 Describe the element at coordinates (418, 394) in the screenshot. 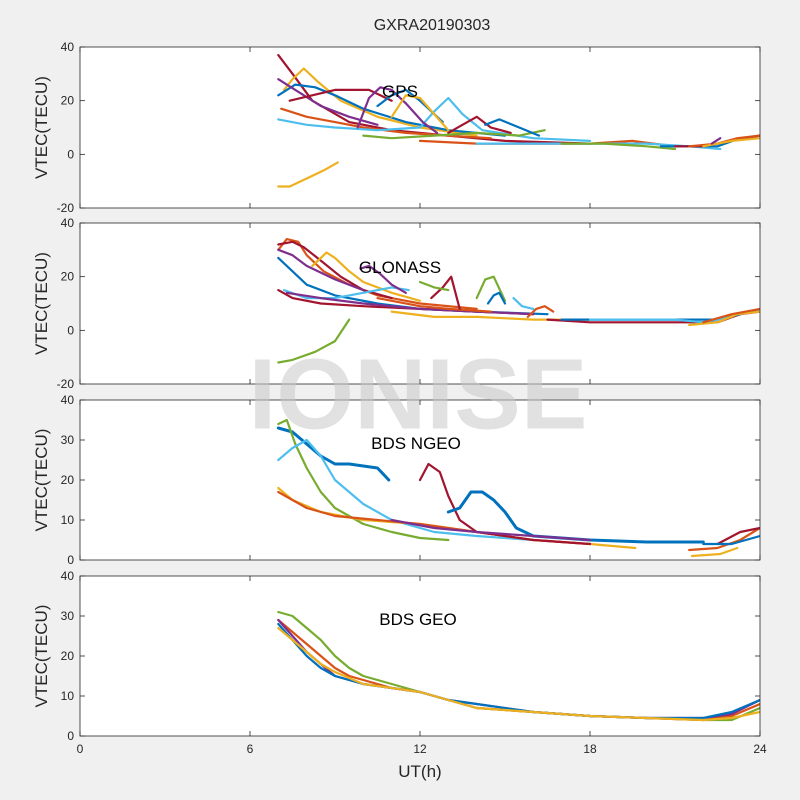

I see `watermark-text: IONISE` at that location.